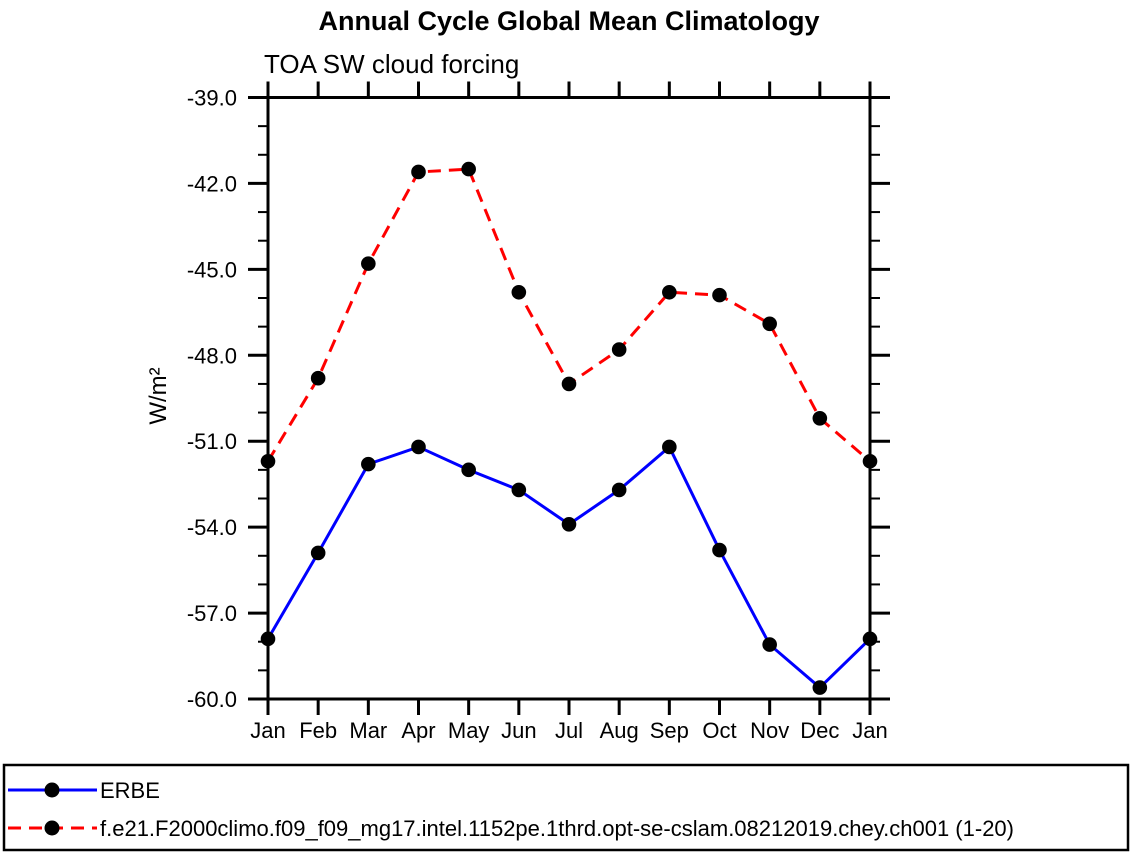  What do you see at coordinates (212, 699) in the screenshot?
I see `y-tick-label: -60.0` at bounding box center [212, 699].